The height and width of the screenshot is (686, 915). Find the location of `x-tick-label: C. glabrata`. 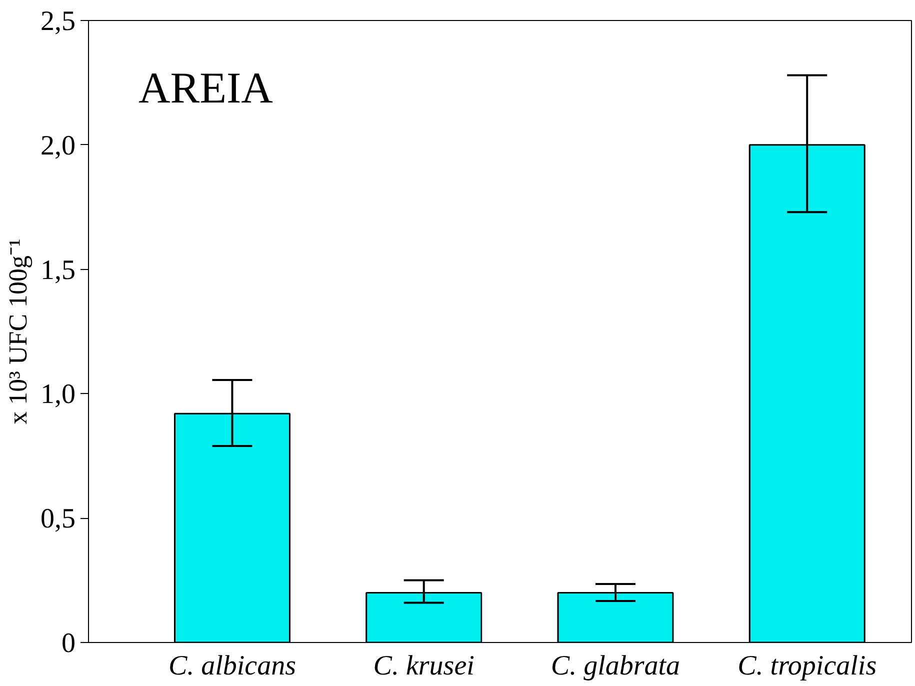

x-tick-label: C. glabrata is located at coordinates (615, 666).